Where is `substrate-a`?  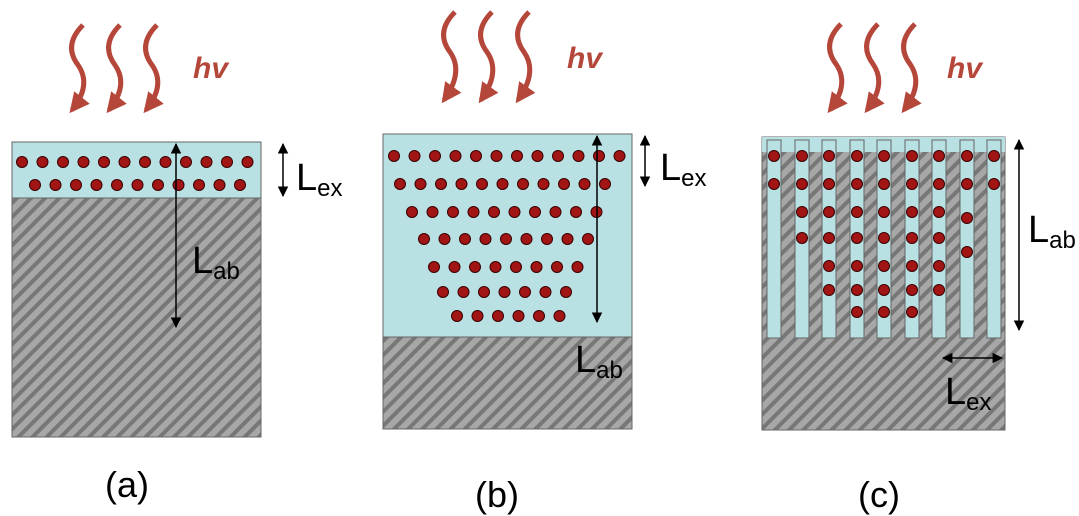
substrate-a is located at coordinates (136, 317).